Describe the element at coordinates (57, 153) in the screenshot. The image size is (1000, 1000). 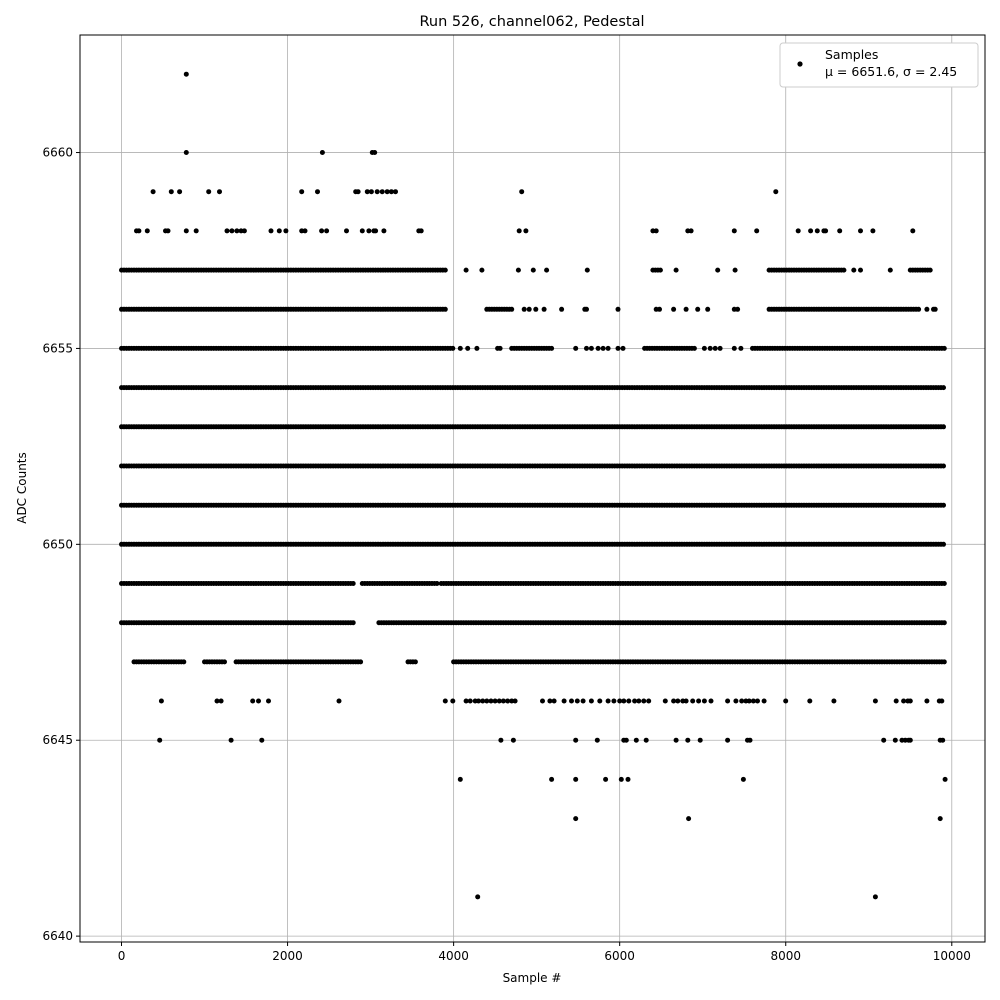
I see `y-tick-label: 6660` at that location.